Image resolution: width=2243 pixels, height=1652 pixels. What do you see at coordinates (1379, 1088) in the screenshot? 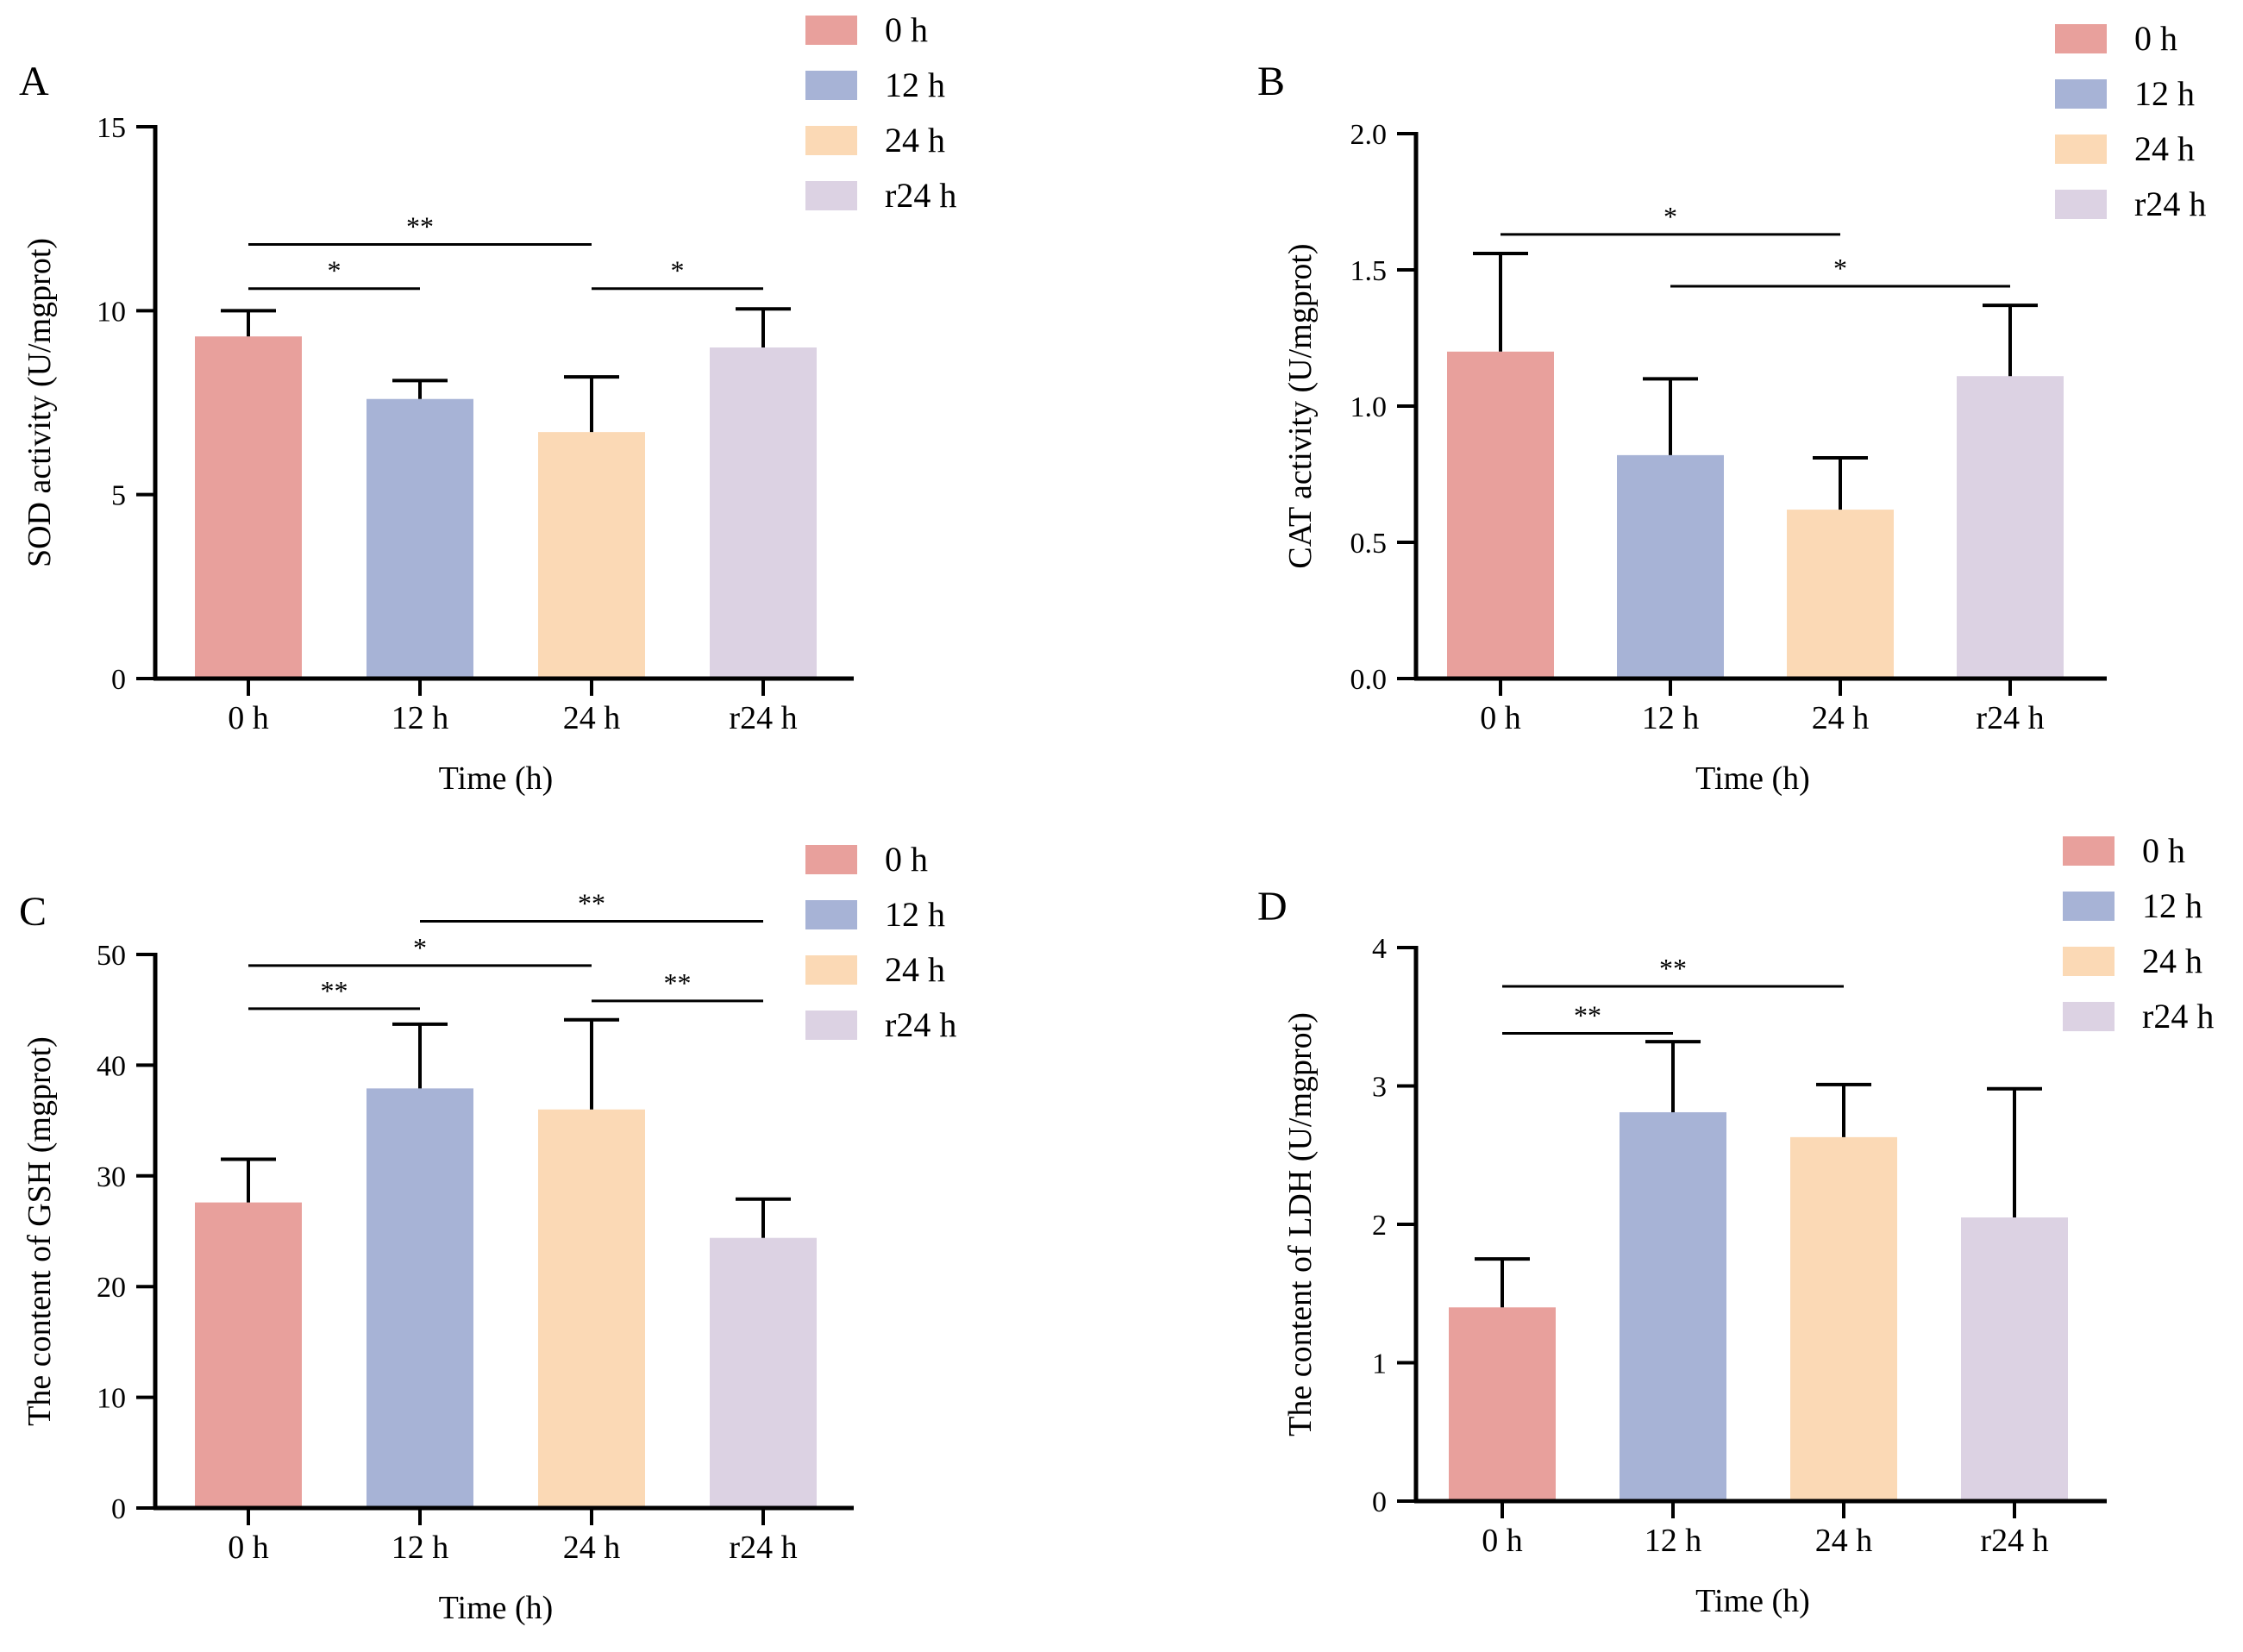
I see `y-tick-label: 3` at bounding box center [1379, 1088].